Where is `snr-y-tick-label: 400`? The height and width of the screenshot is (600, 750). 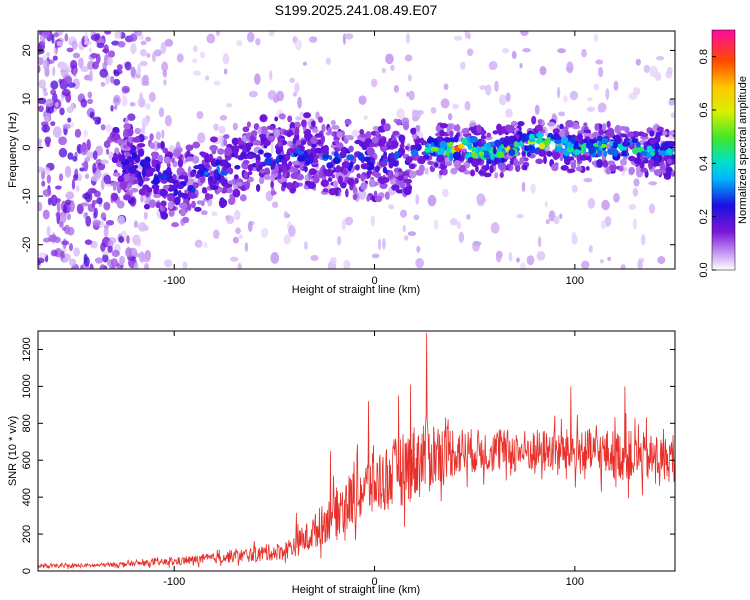
snr-y-tick-label: 400 is located at coordinates (27, 497).